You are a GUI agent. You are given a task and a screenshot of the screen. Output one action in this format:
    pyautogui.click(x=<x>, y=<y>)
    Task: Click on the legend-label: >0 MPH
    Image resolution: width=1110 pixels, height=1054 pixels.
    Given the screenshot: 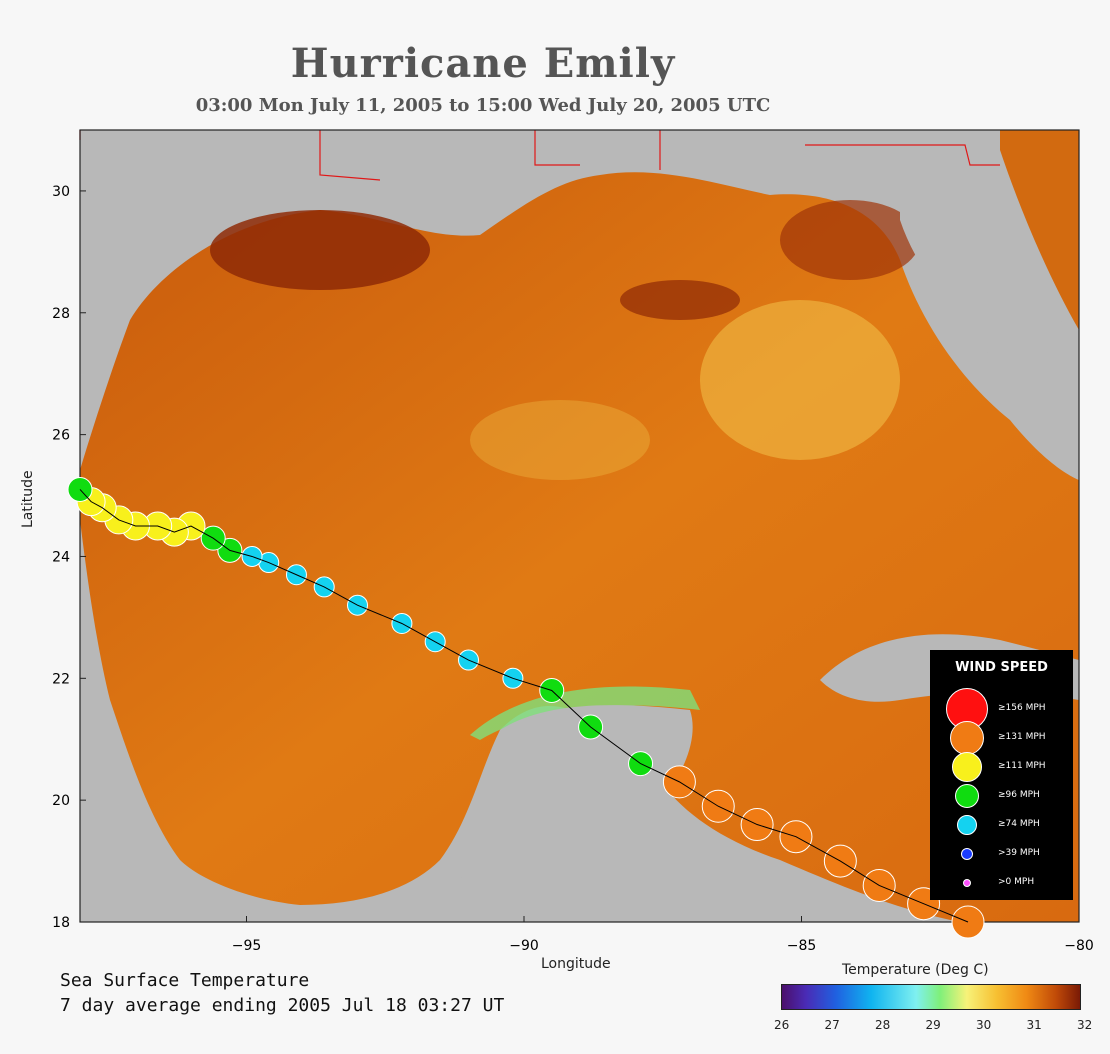 What is the action you would take?
    pyautogui.click(x=1016, y=882)
    